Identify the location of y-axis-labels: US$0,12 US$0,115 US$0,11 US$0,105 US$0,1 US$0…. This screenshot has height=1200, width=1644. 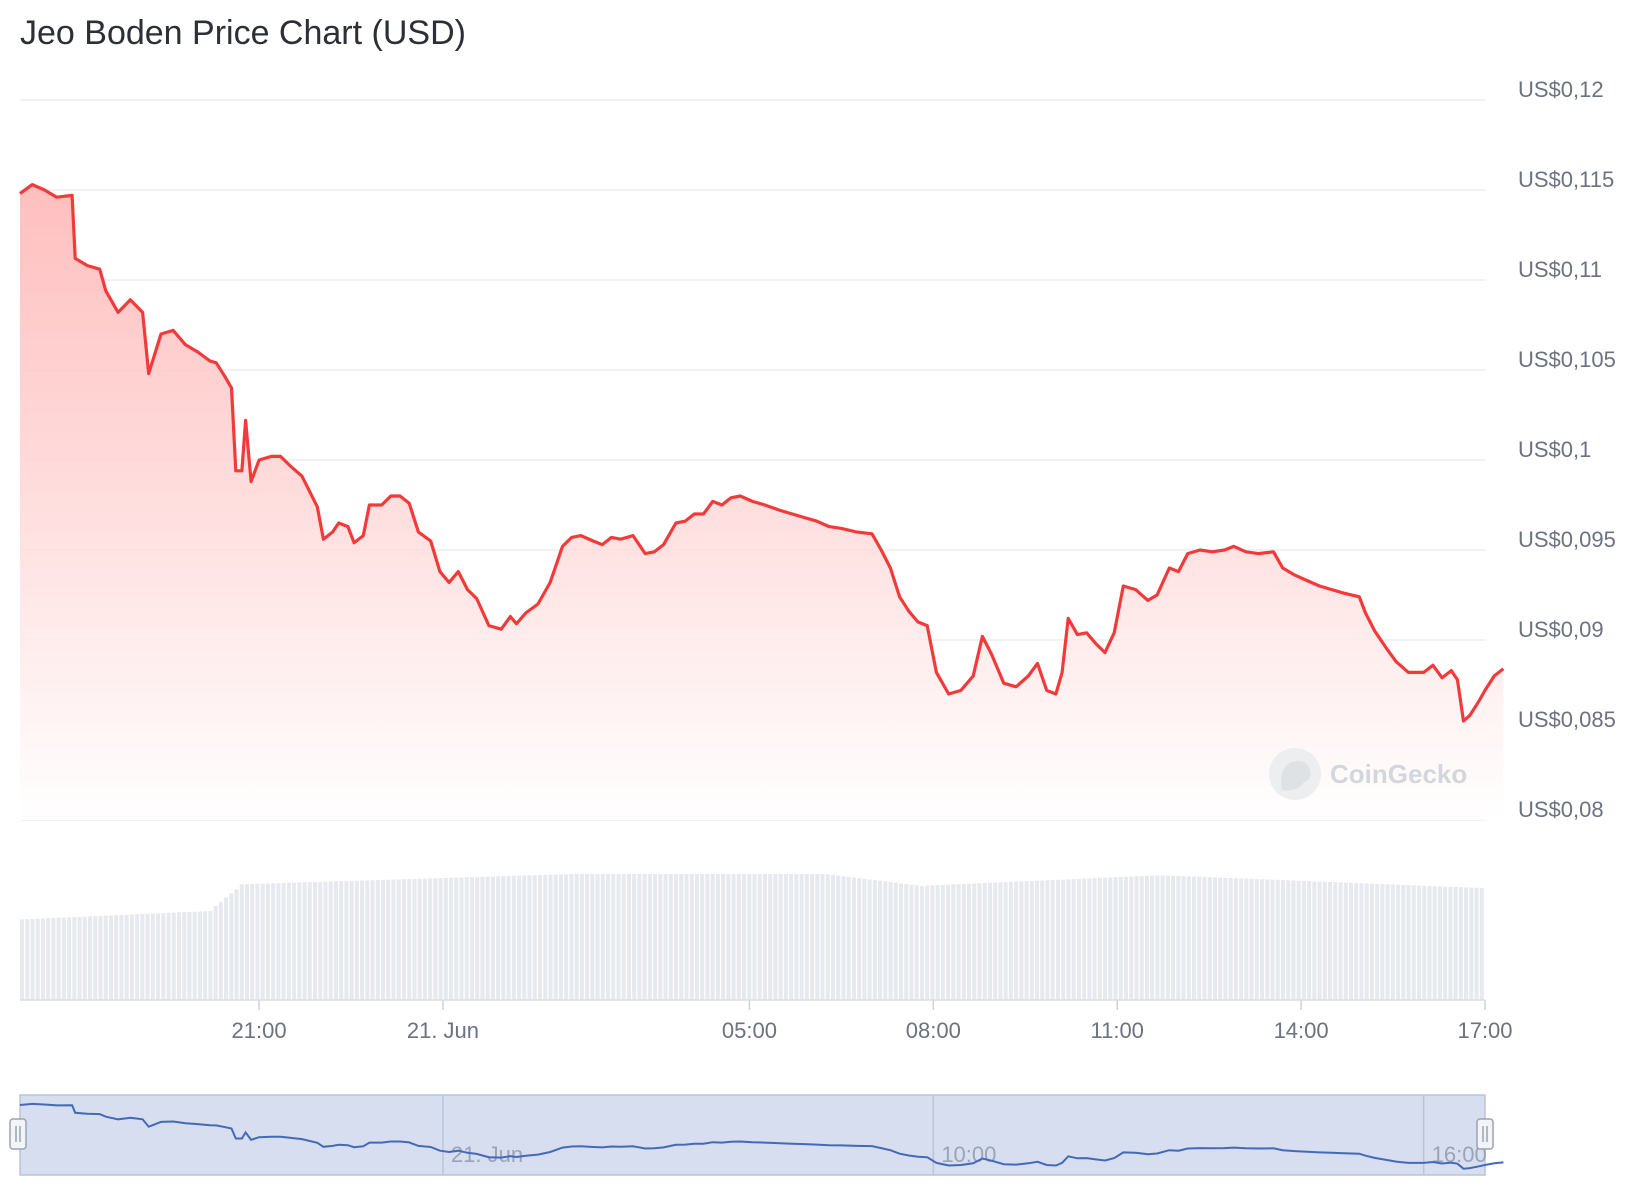
(1567, 449).